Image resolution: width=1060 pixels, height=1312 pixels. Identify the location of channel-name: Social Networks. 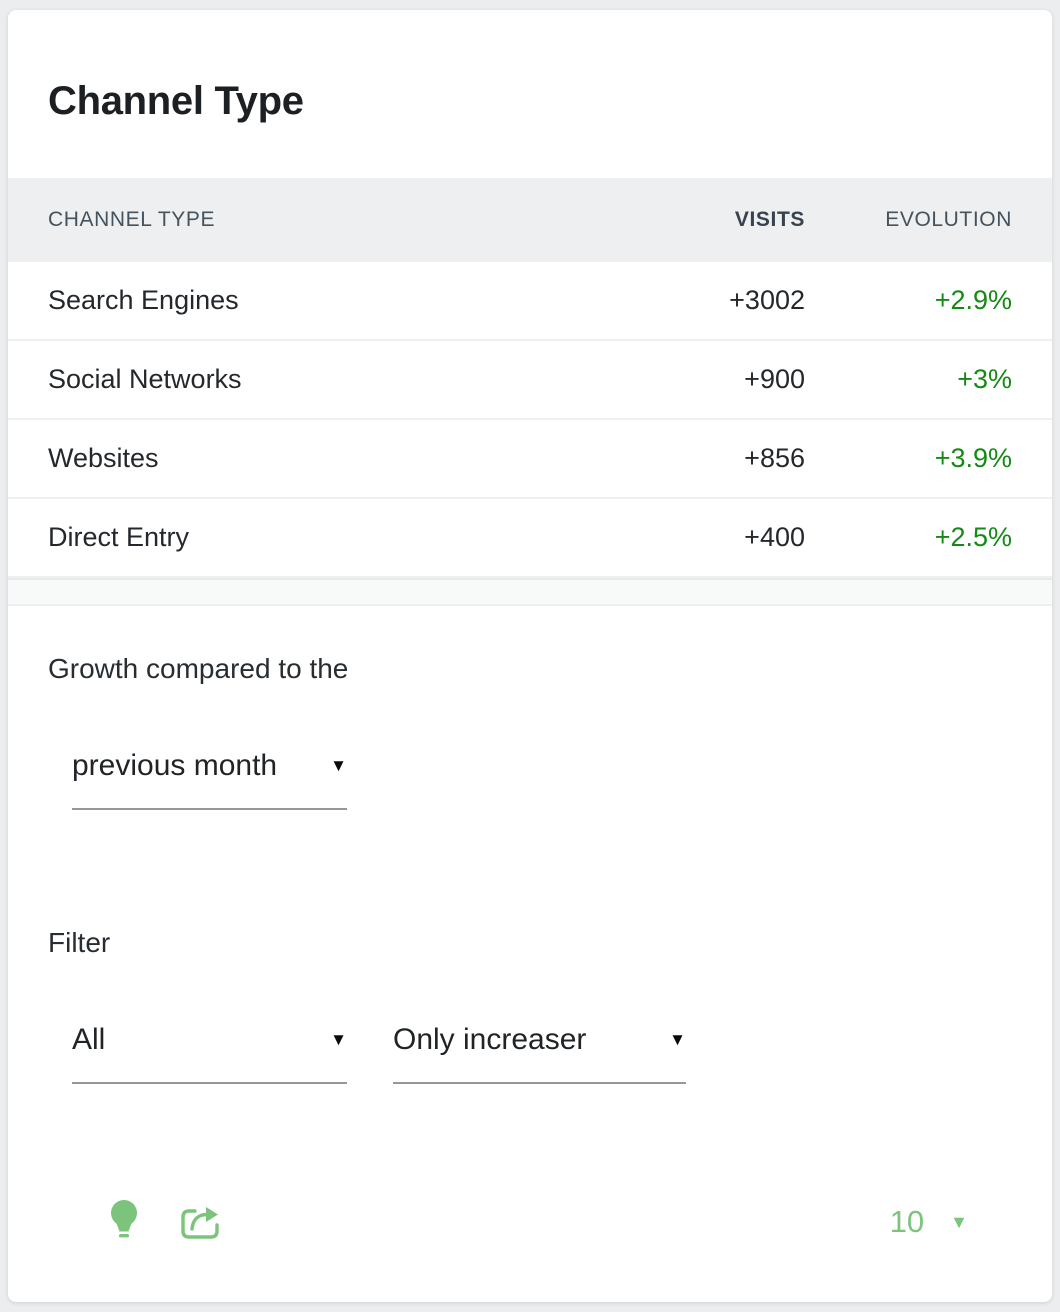
(145, 379).